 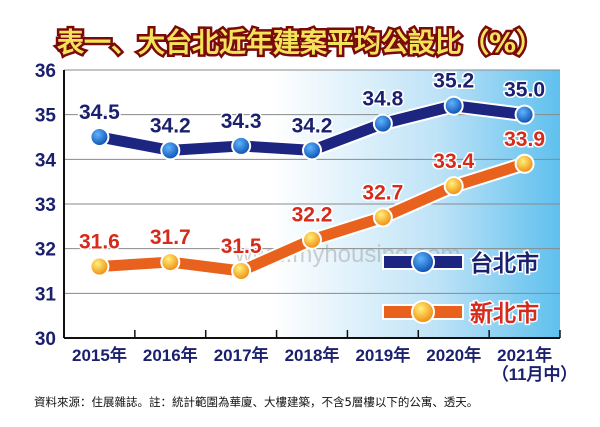 What do you see at coordinates (382, 99) in the screenshot?
I see `data-label: 34.8` at bounding box center [382, 99].